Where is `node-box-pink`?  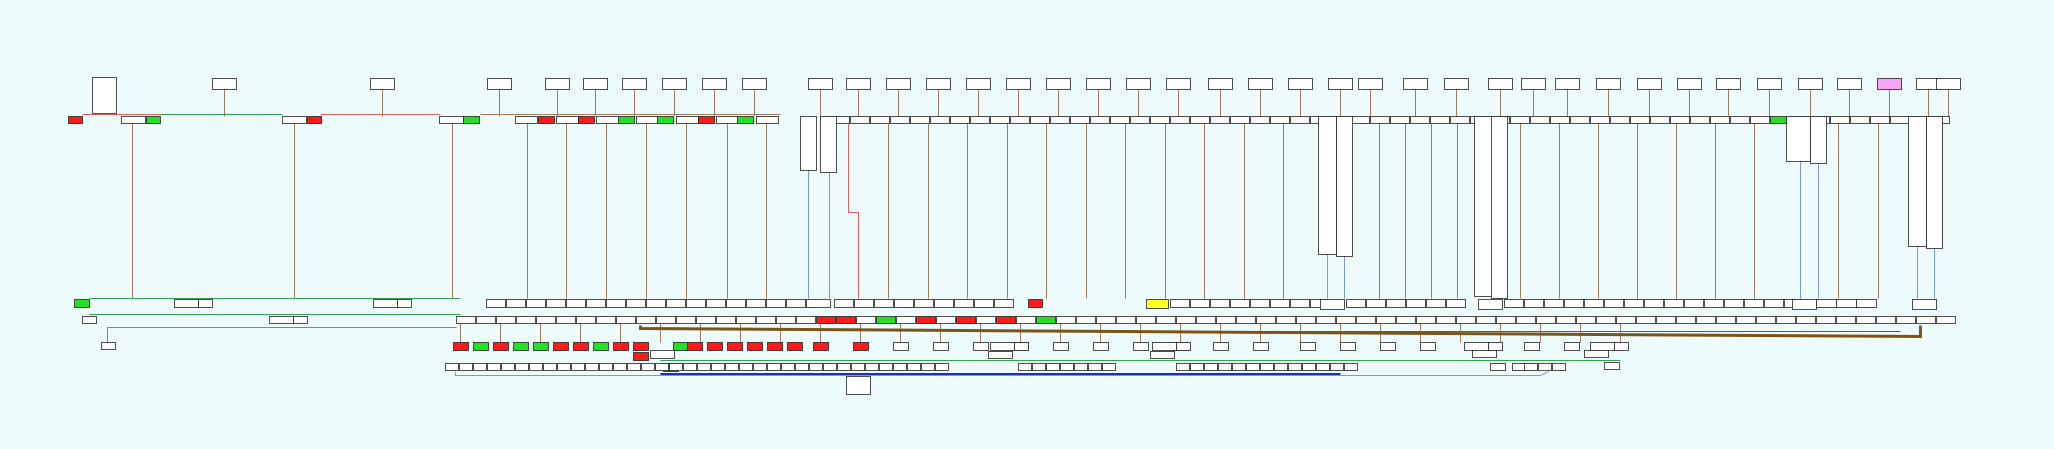
node-box-pink is located at coordinates (1889, 84).